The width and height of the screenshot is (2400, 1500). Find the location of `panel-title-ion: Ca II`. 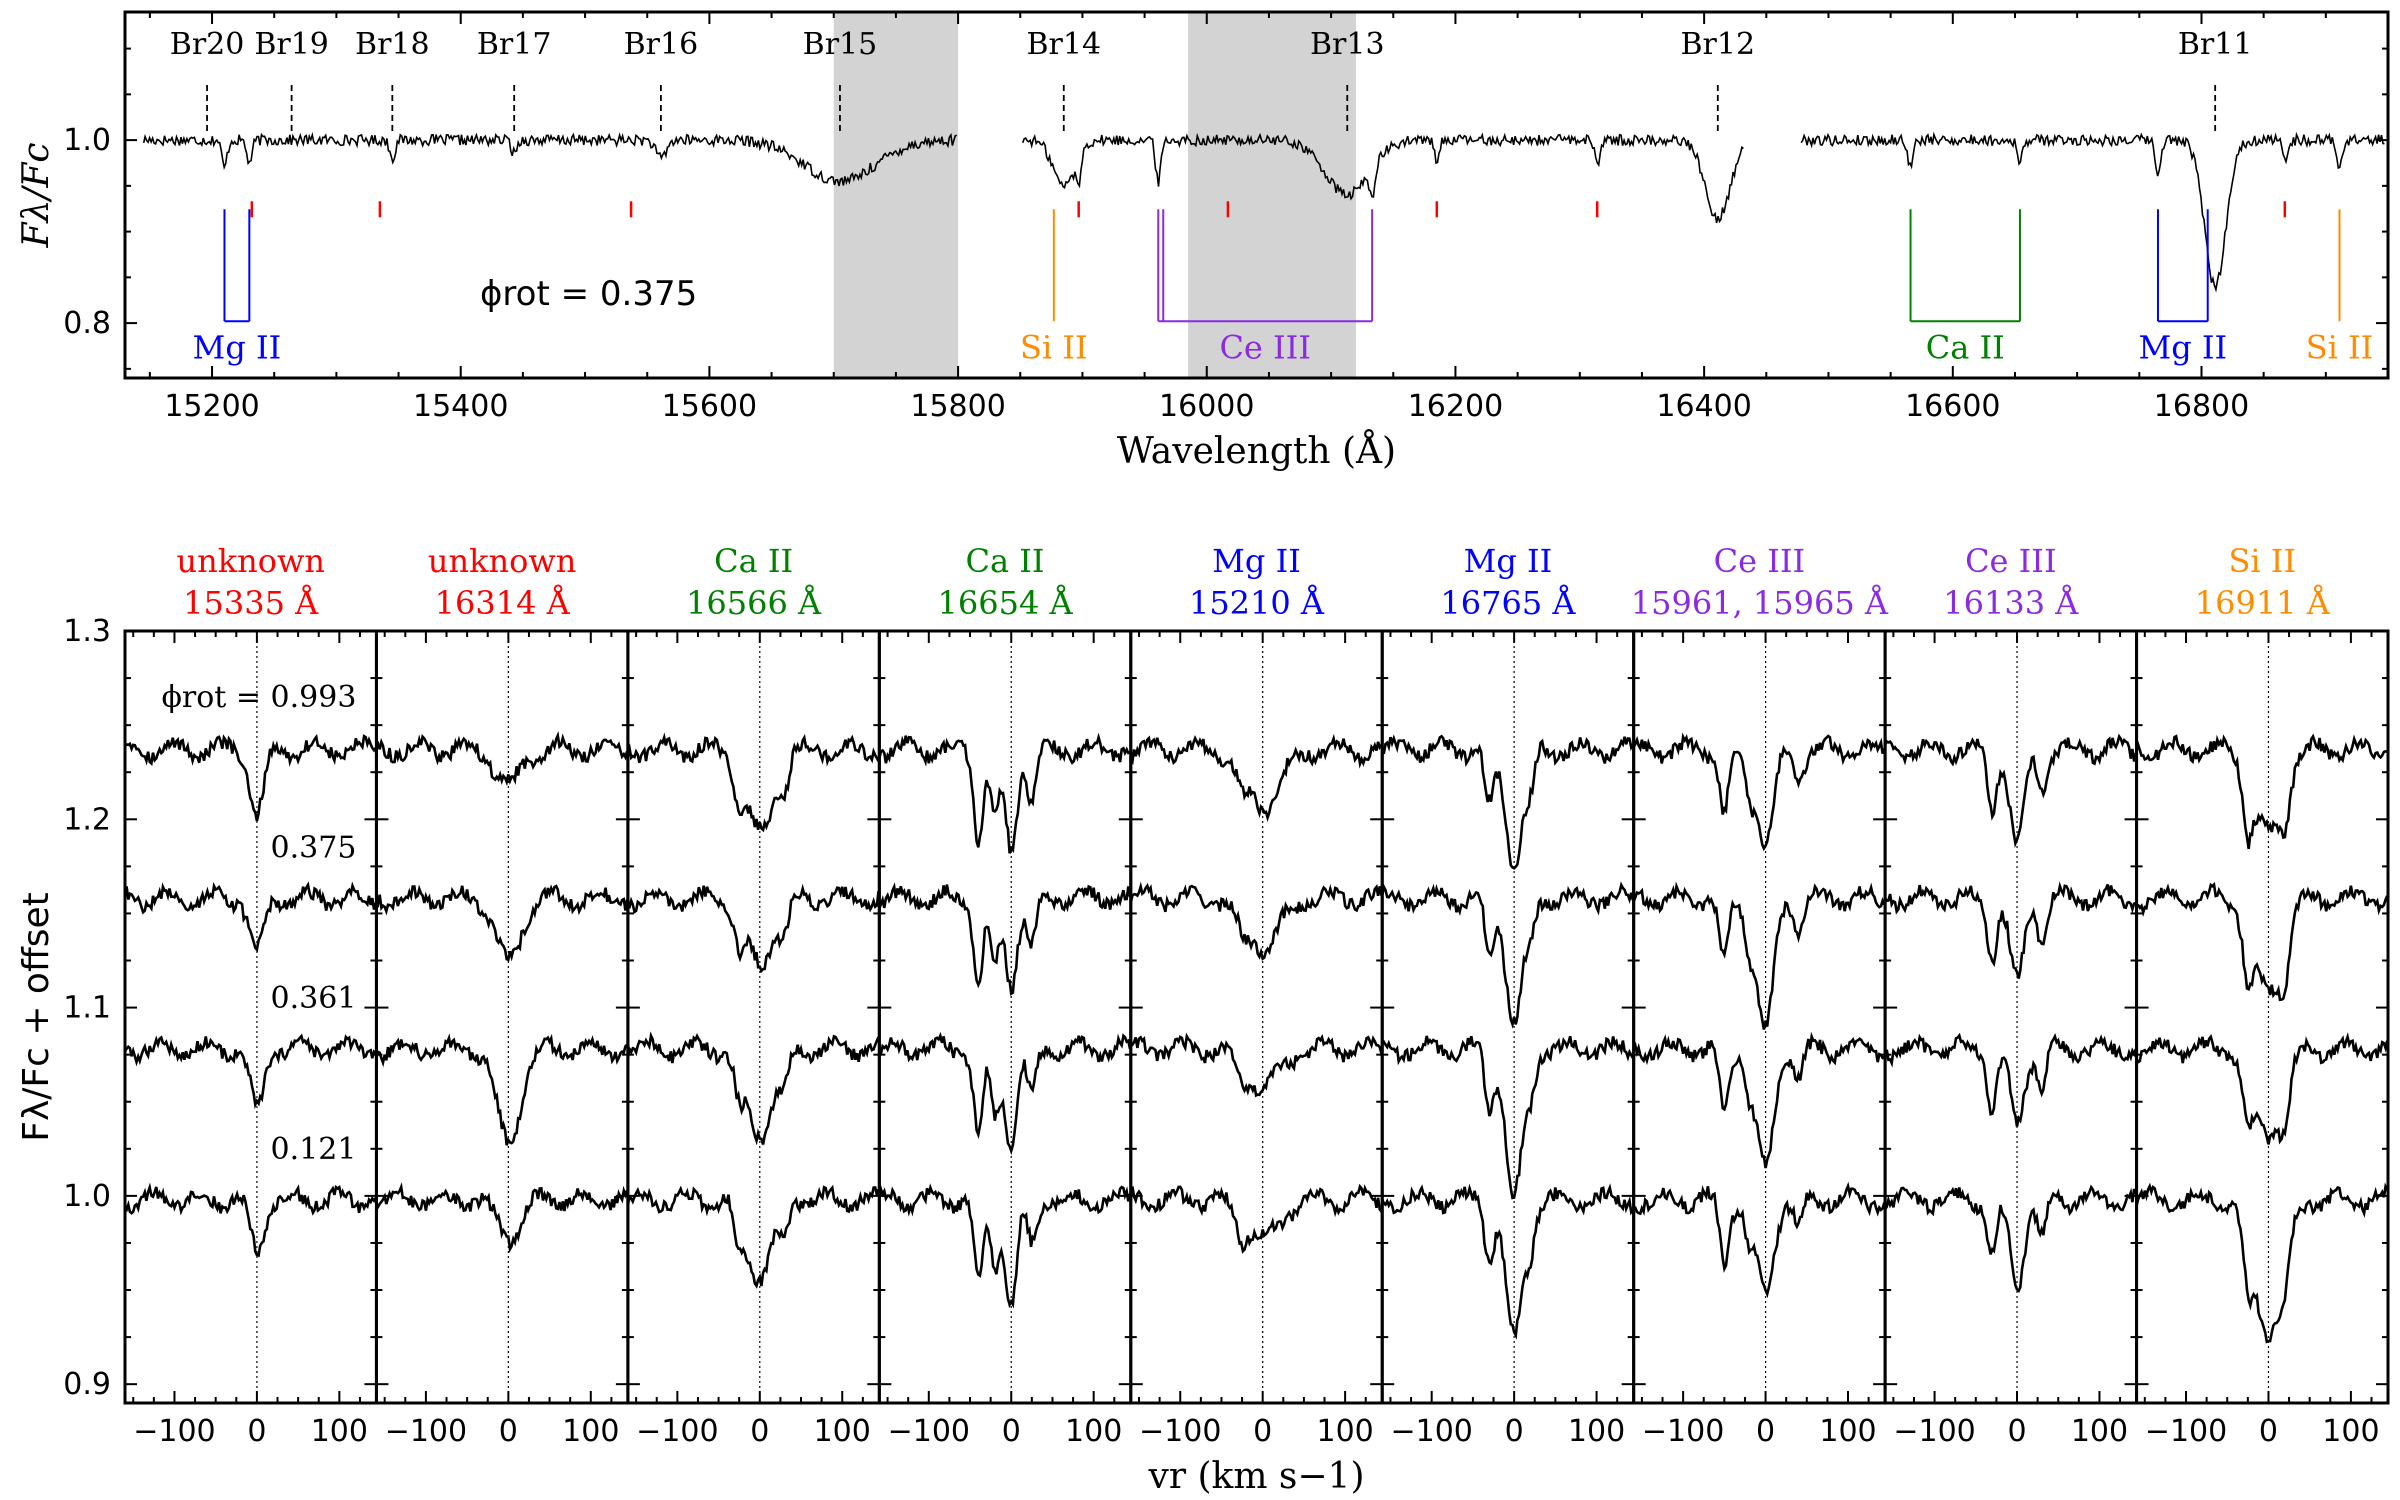

panel-title-ion: Ca II is located at coordinates (1005, 561).